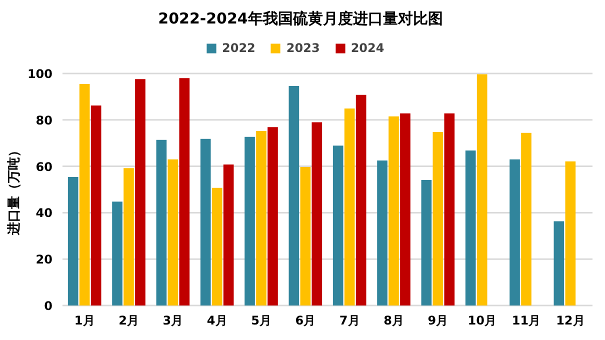 This screenshot has height=340, width=605. Describe the element at coordinates (300, 19) in the screenshot. I see `chart-title: 2022-2024年我国硫黄月度进口量对比图` at that location.